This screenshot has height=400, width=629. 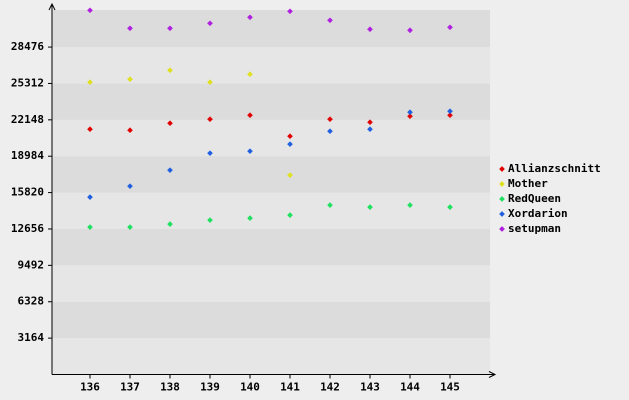 What do you see at coordinates (31, 264) in the screenshot?
I see `y-tick-label: 9492` at bounding box center [31, 264].